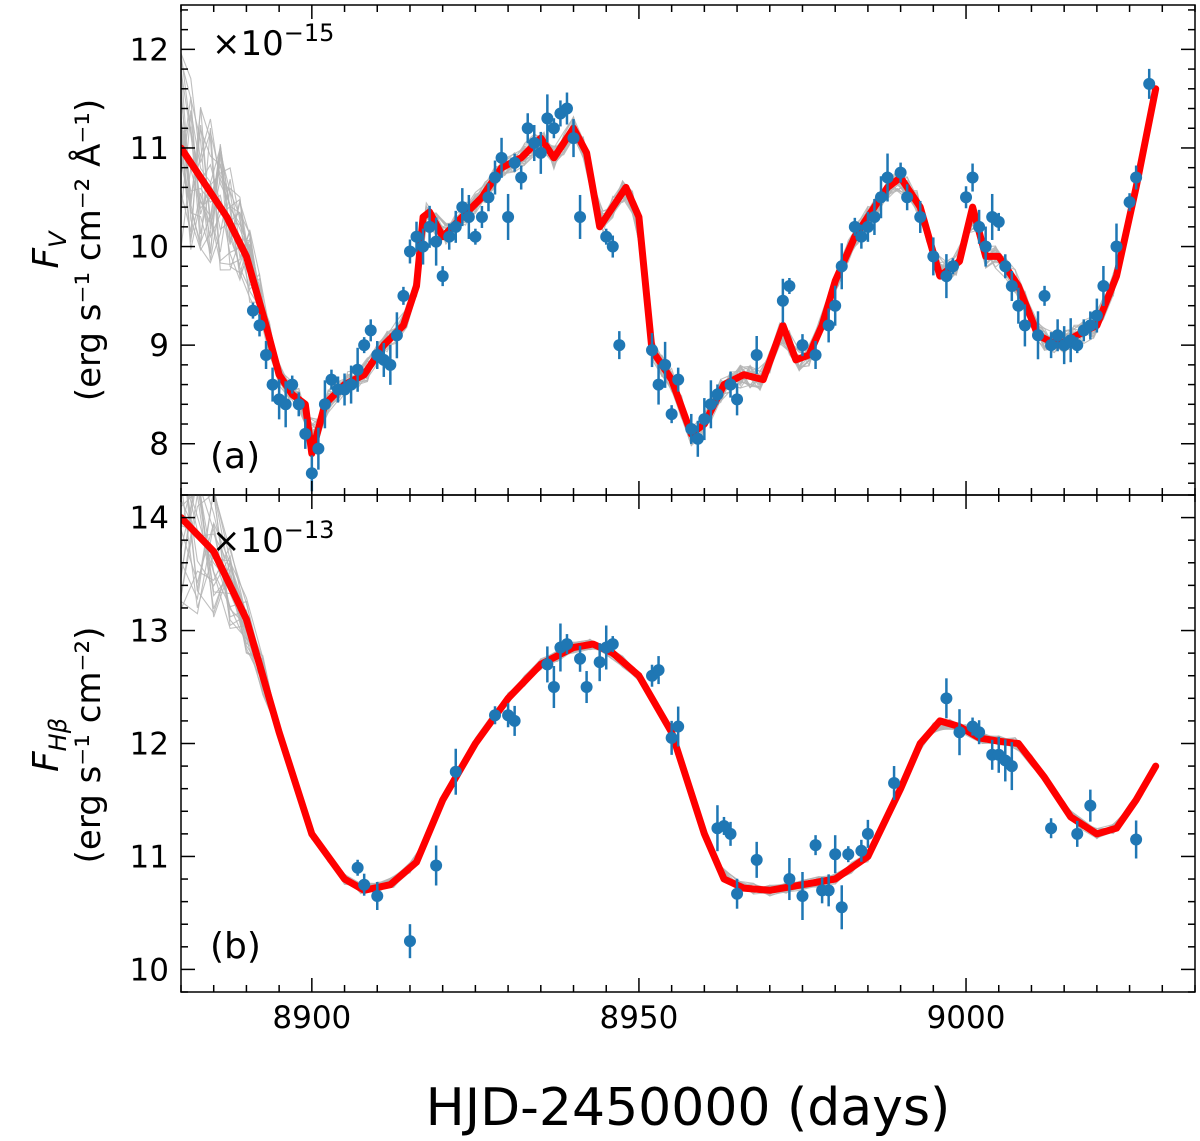 The image size is (1200, 1141). I want to click on b-y-tick-label: 14, so click(149, 519).